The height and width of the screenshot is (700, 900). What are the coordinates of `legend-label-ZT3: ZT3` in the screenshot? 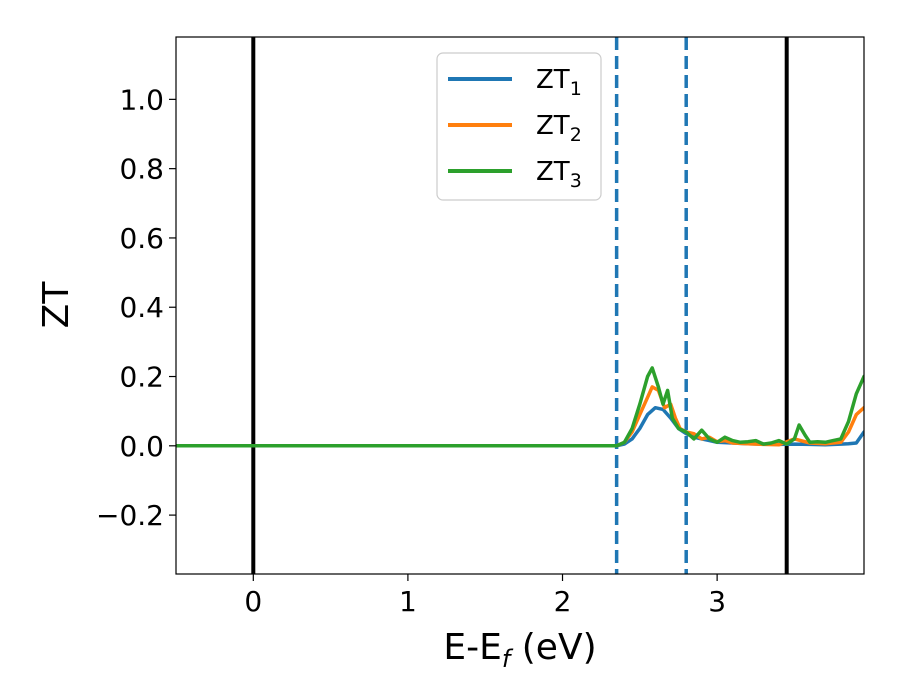 It's located at (559, 174).